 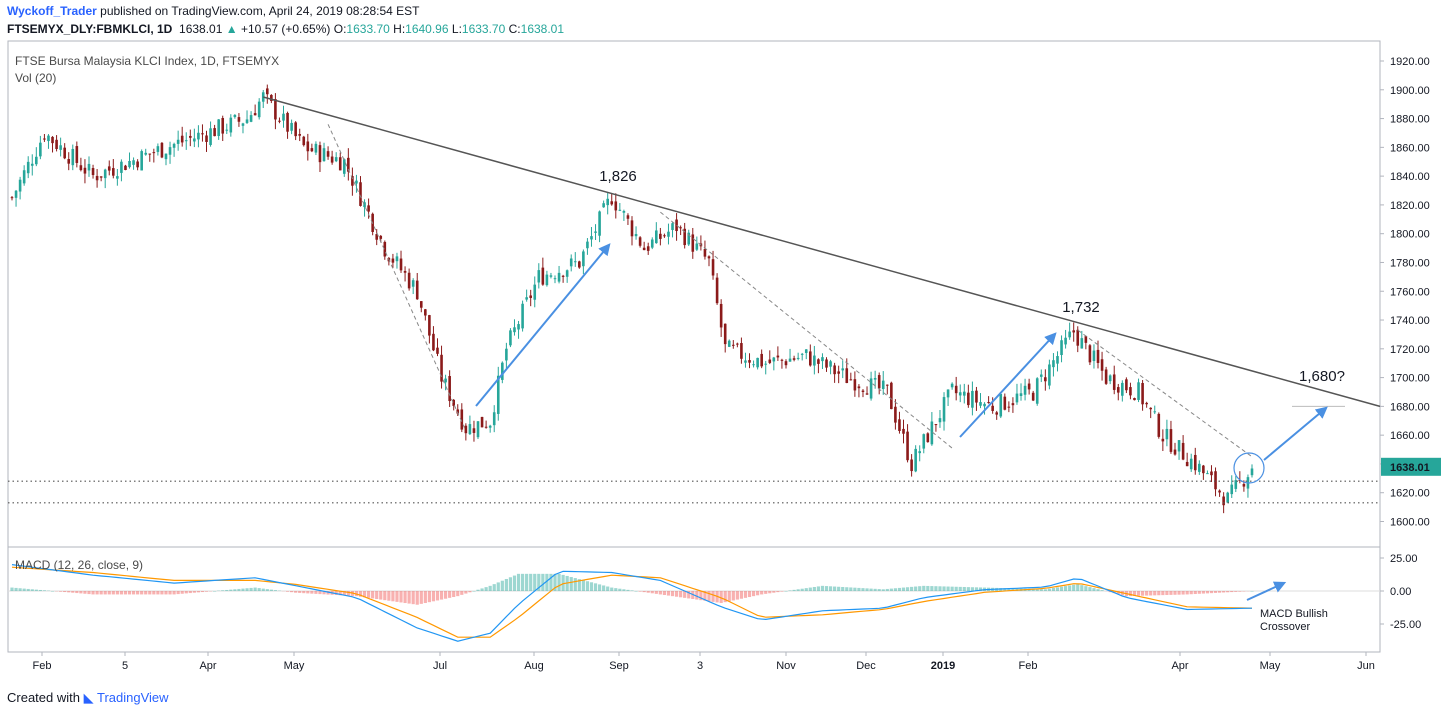 What do you see at coordinates (133, 697) in the screenshot?
I see `tradingview-link: TradingView` at bounding box center [133, 697].